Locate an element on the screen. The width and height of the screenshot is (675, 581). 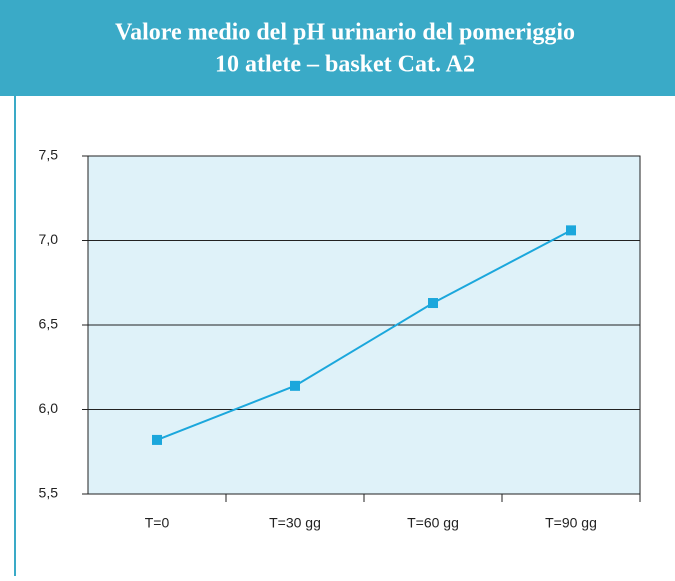
chart-subtitle: 10 atlete – basket Cat. A2 is located at coordinates (345, 65).